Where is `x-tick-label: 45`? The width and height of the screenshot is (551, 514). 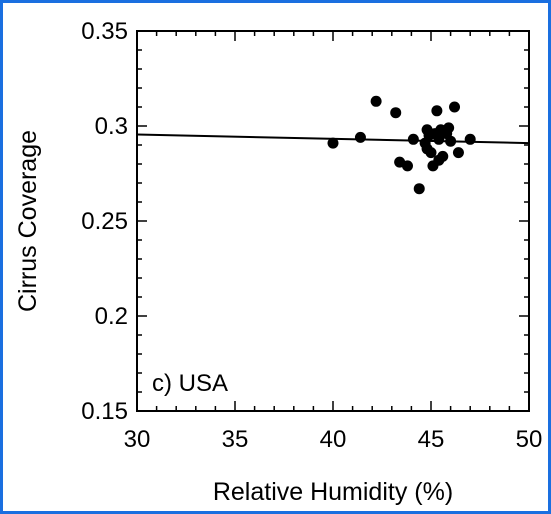 x-tick-label: 45 is located at coordinates (431, 439).